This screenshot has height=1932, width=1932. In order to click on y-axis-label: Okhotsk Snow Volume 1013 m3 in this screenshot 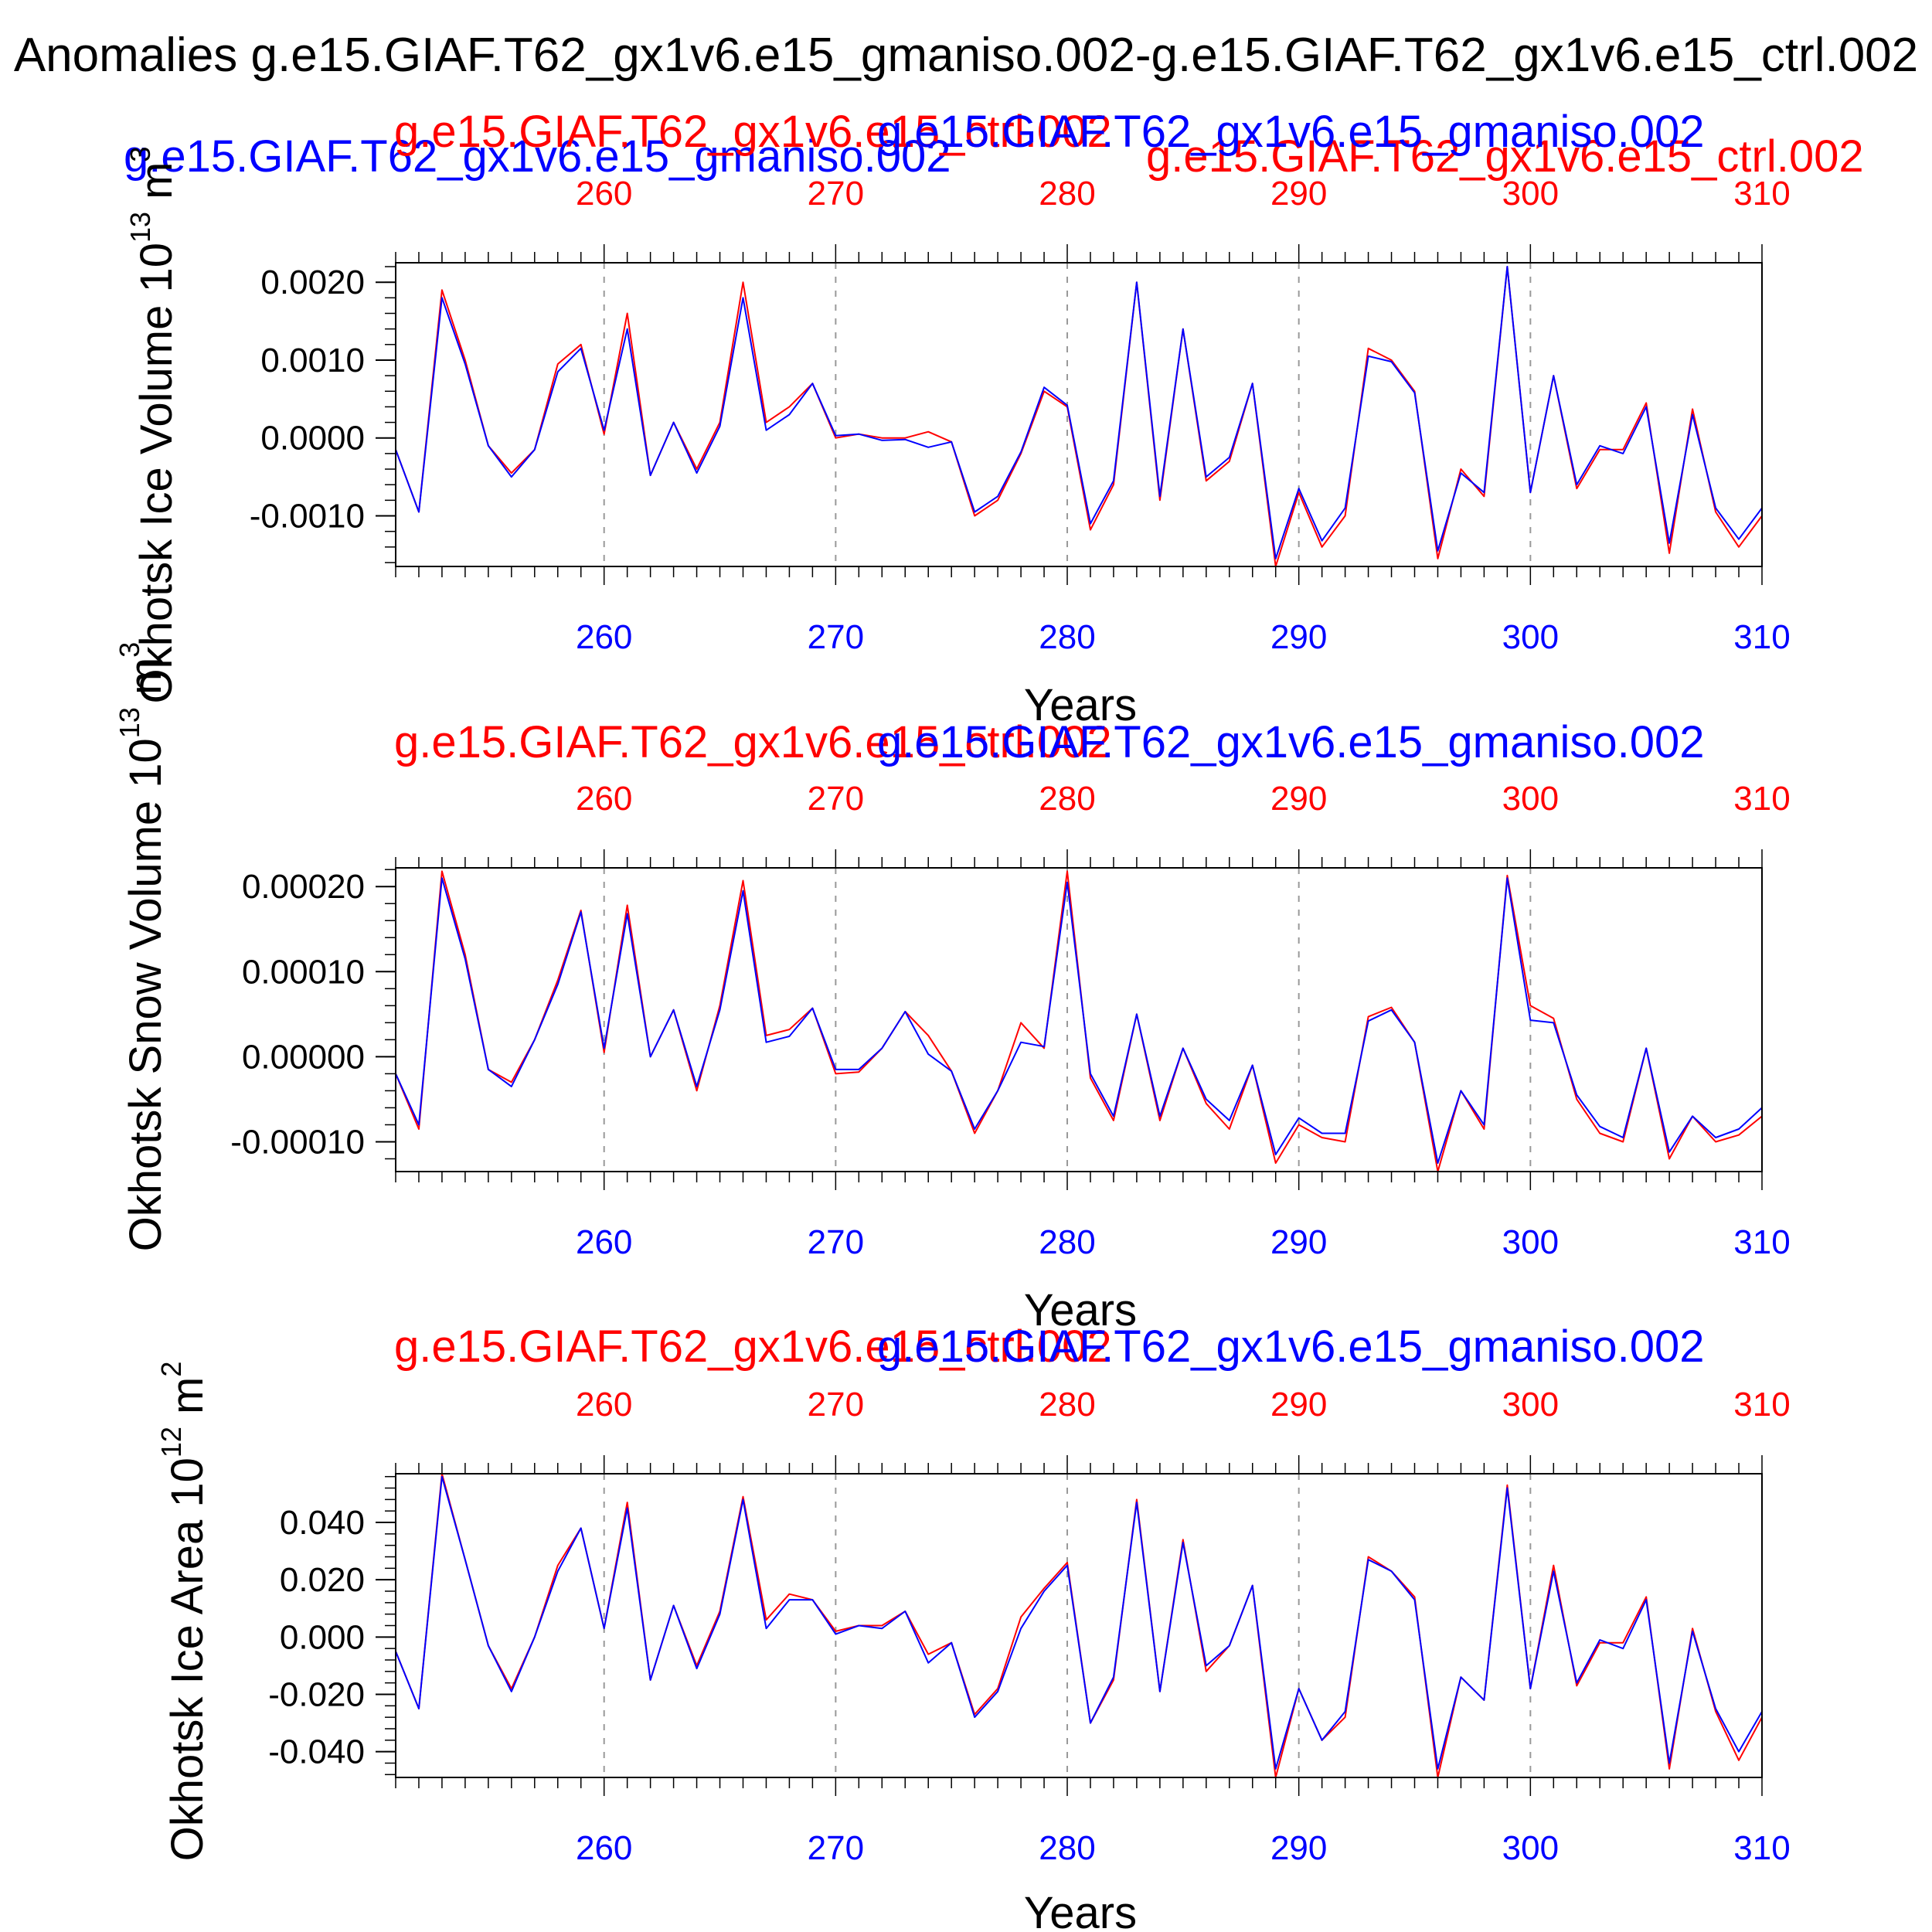, I will do `click(143, 947)`.